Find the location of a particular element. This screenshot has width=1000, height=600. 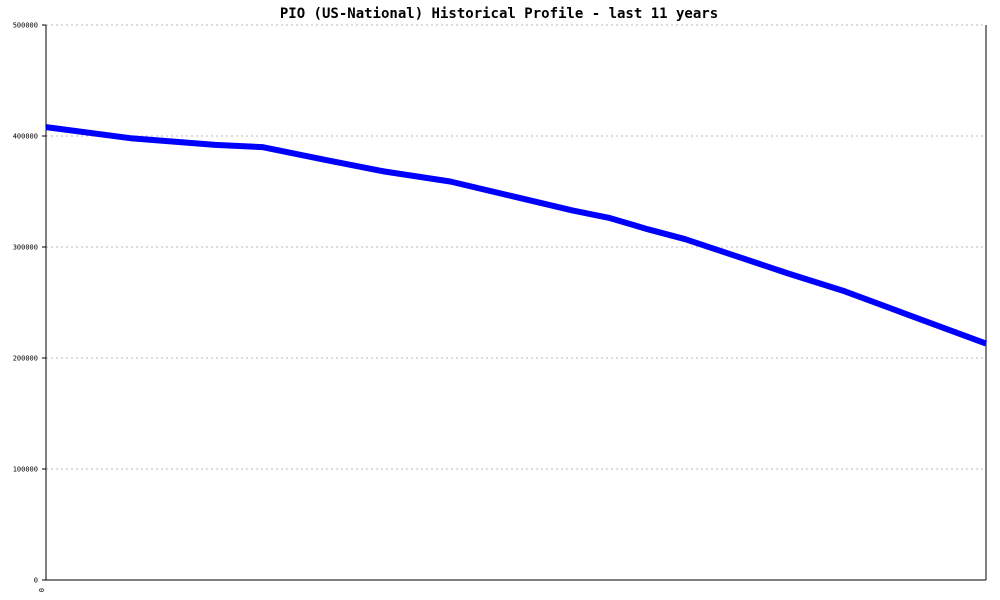

y-tick-label: 0 is located at coordinates (36, 581).